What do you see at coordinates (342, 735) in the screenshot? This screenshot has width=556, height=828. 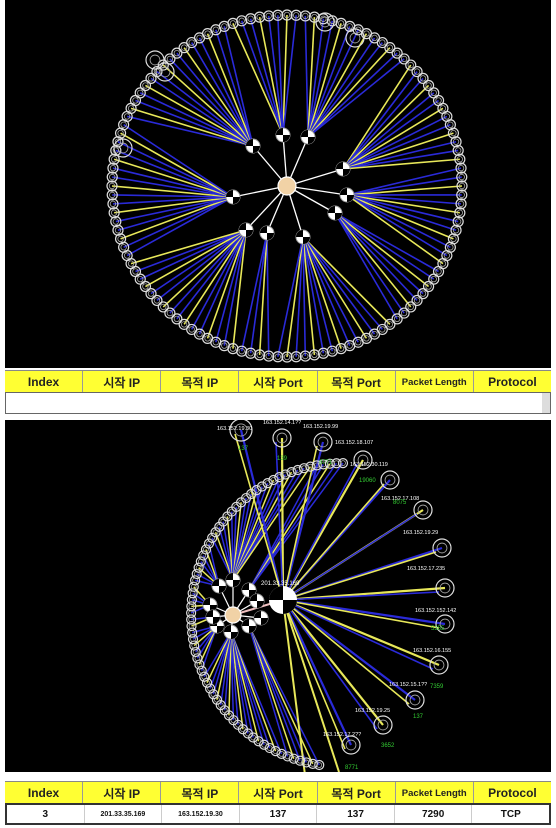 I see `node-ip-label: 163.152.17.2??` at bounding box center [342, 735].